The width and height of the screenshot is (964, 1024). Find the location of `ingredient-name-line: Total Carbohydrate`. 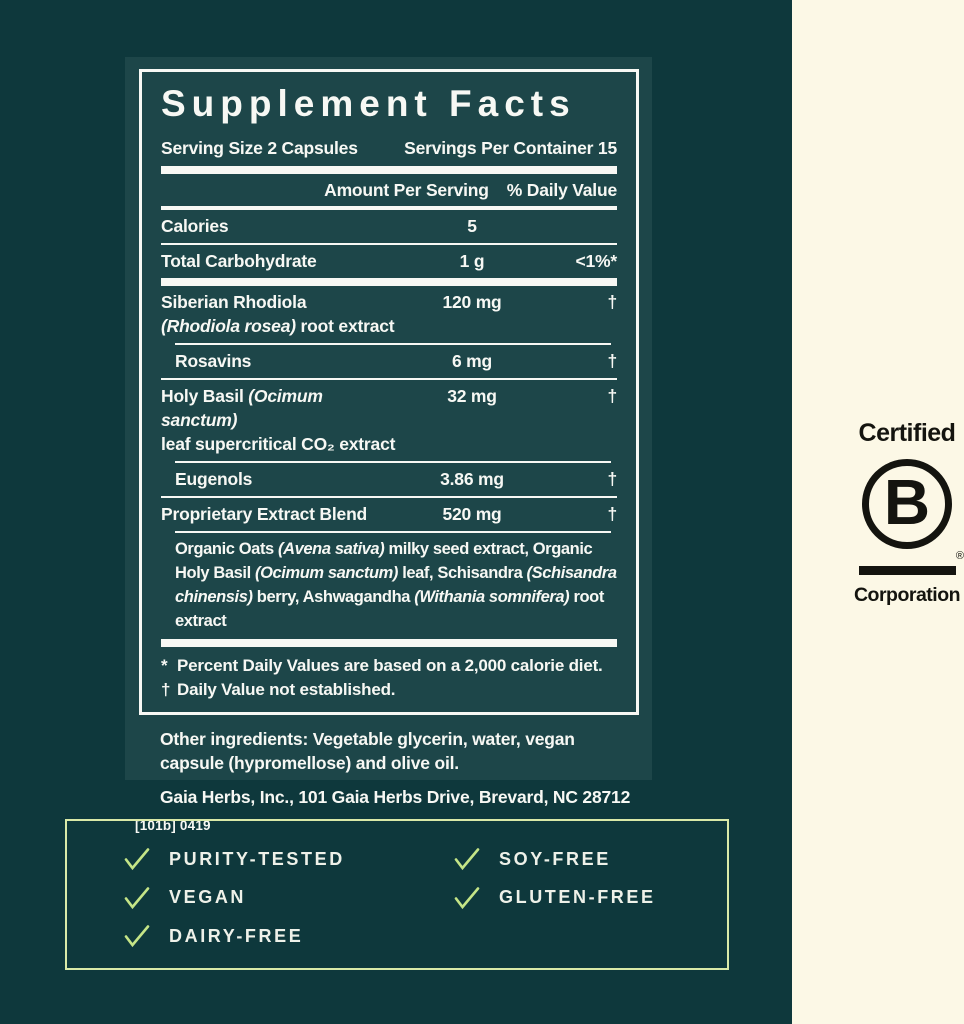

ingredient-name-line: Total Carbohydrate is located at coordinates (282, 261).